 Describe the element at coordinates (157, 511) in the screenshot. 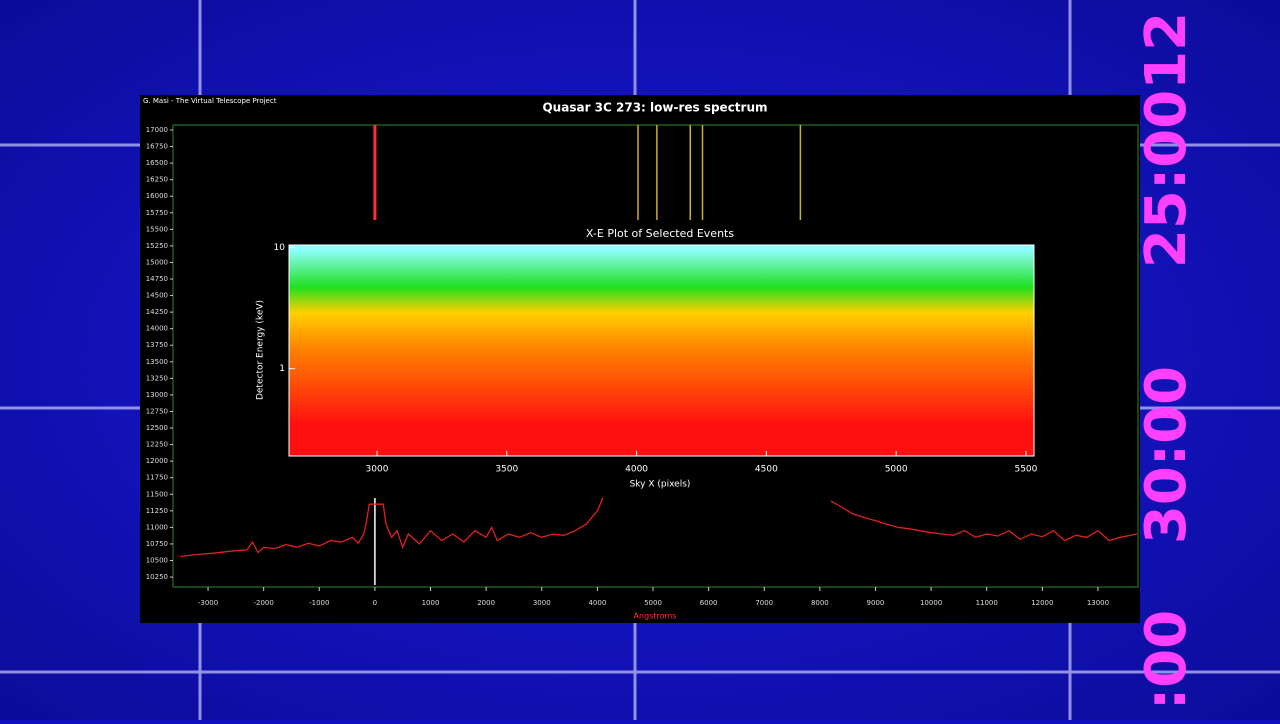

I see `y-tick-label: 11250` at that location.